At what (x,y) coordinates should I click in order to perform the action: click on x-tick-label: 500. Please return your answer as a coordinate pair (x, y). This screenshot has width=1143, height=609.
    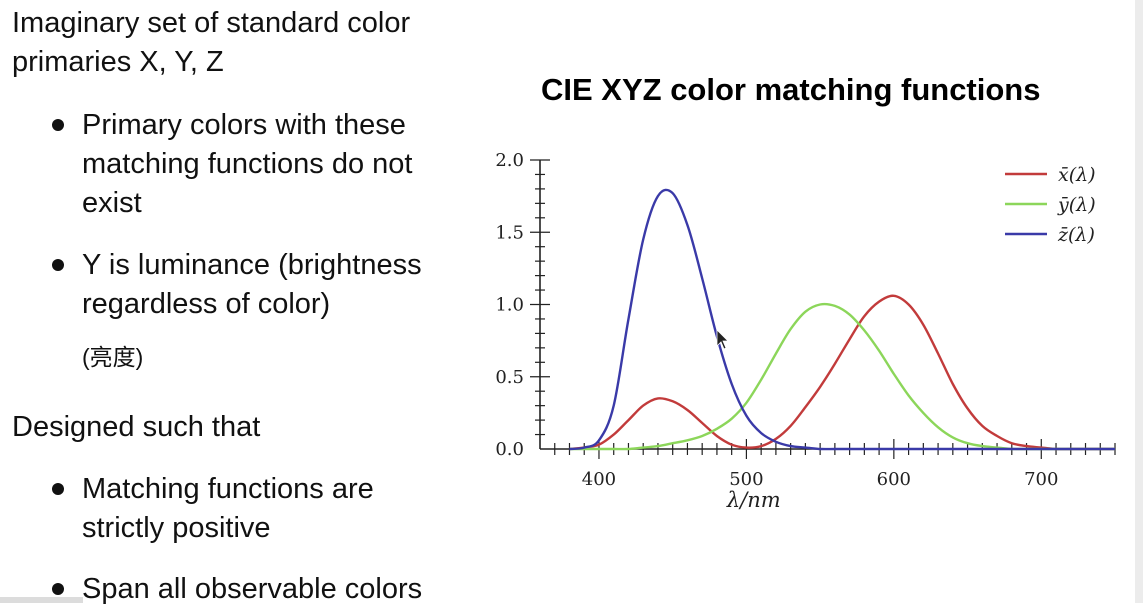
    Looking at the image, I should click on (746, 479).